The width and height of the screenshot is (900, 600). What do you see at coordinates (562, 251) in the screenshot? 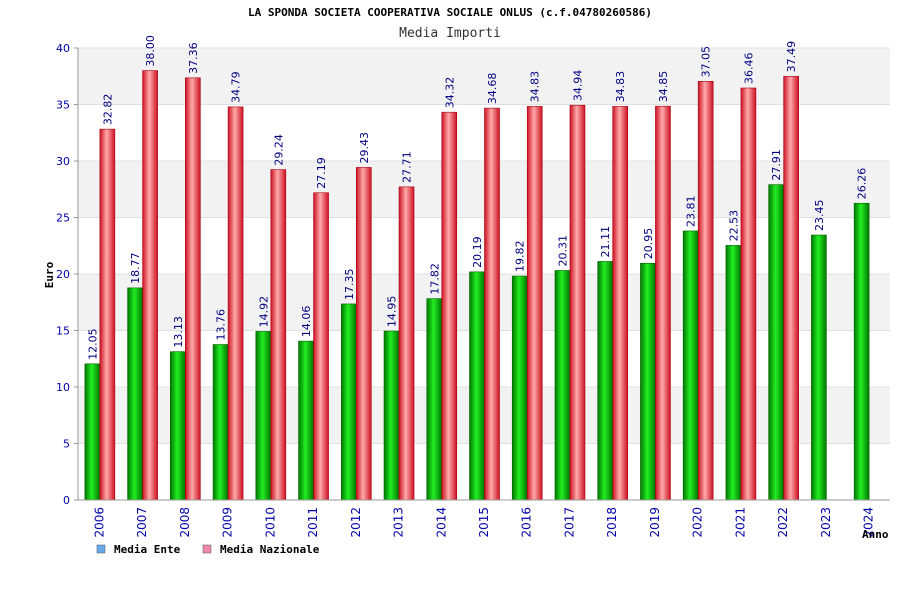
I see `data-label: 20.31` at bounding box center [562, 251].